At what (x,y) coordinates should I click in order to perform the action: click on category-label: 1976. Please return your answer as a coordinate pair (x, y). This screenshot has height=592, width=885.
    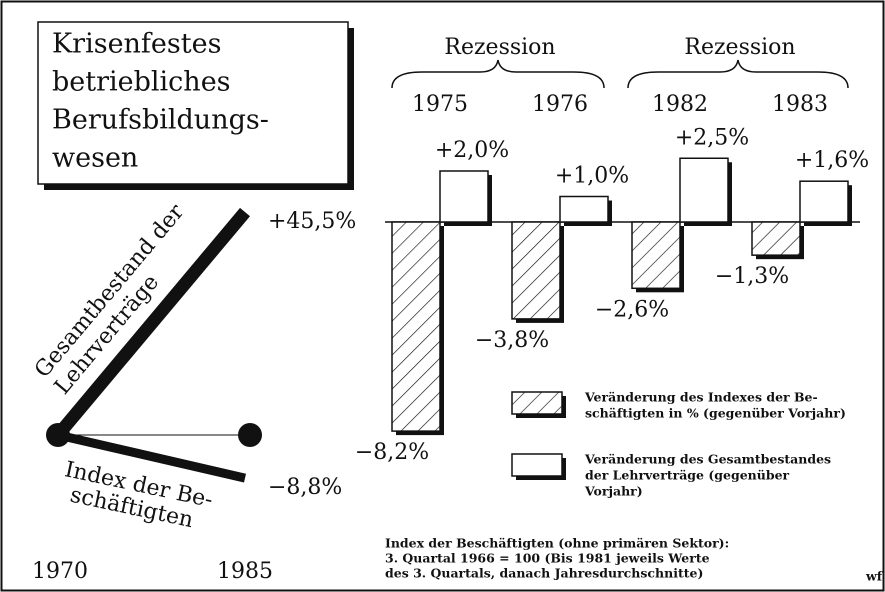
    Looking at the image, I should click on (560, 104).